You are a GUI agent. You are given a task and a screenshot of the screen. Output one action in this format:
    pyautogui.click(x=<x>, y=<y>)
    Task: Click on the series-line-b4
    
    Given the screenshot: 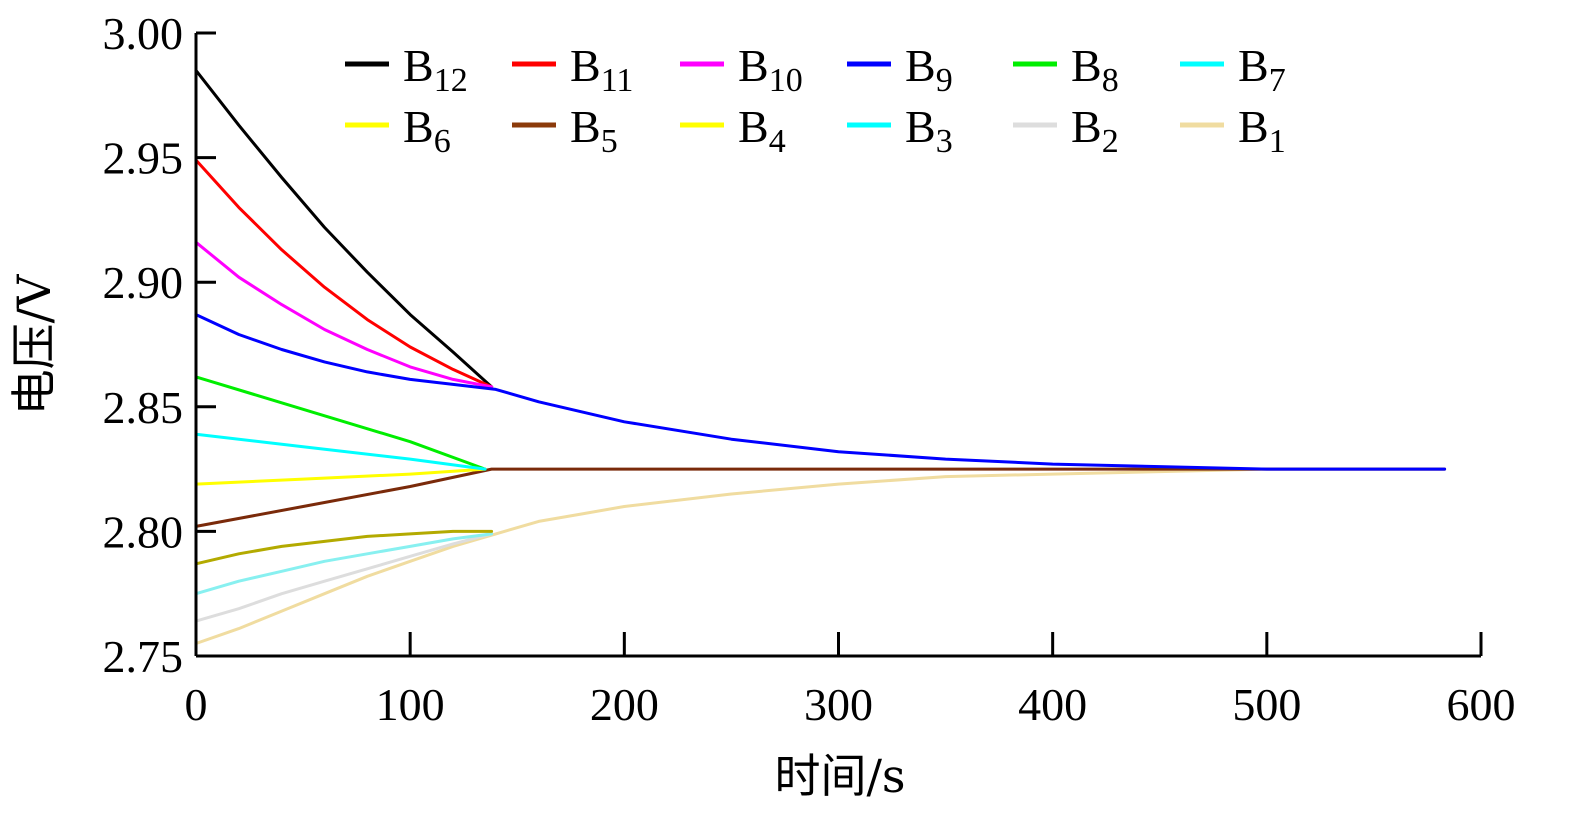 What is the action you would take?
    pyautogui.click(x=344, y=547)
    